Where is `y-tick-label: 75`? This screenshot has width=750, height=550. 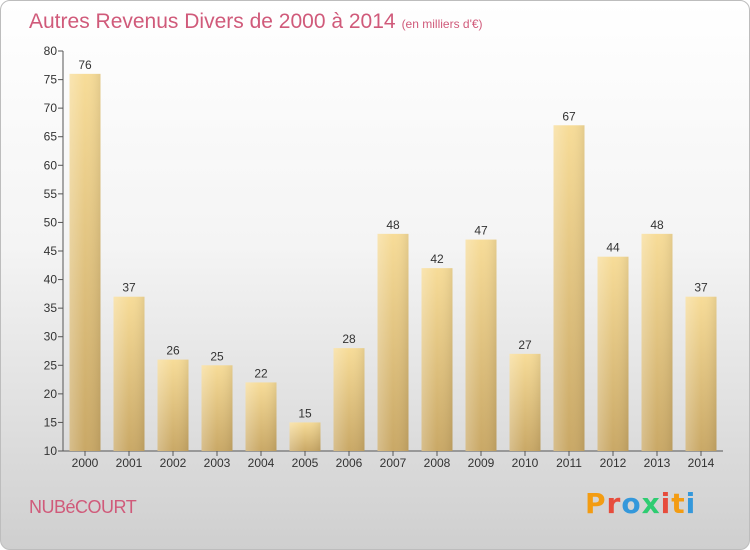 y-tick-label: 75 is located at coordinates (51, 80).